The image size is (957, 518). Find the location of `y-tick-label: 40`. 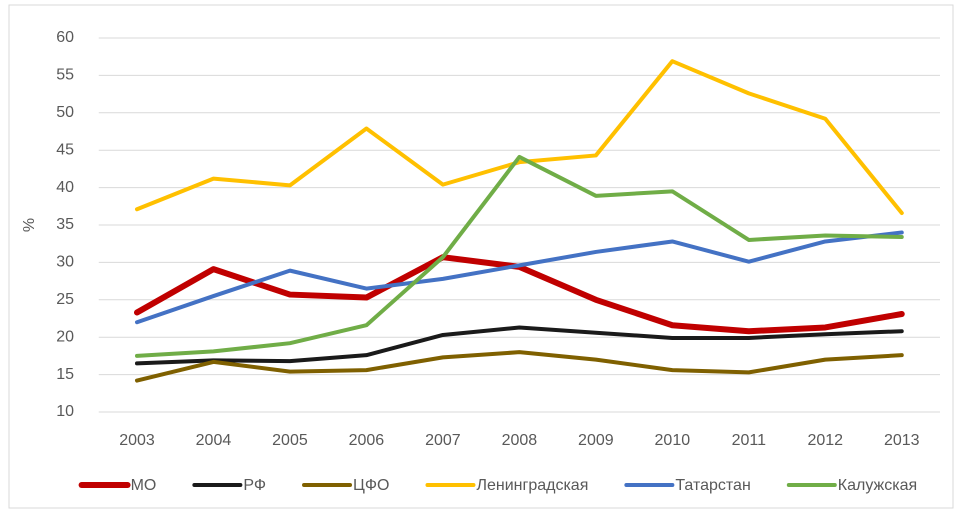

y-tick-label: 40 is located at coordinates (65, 187).